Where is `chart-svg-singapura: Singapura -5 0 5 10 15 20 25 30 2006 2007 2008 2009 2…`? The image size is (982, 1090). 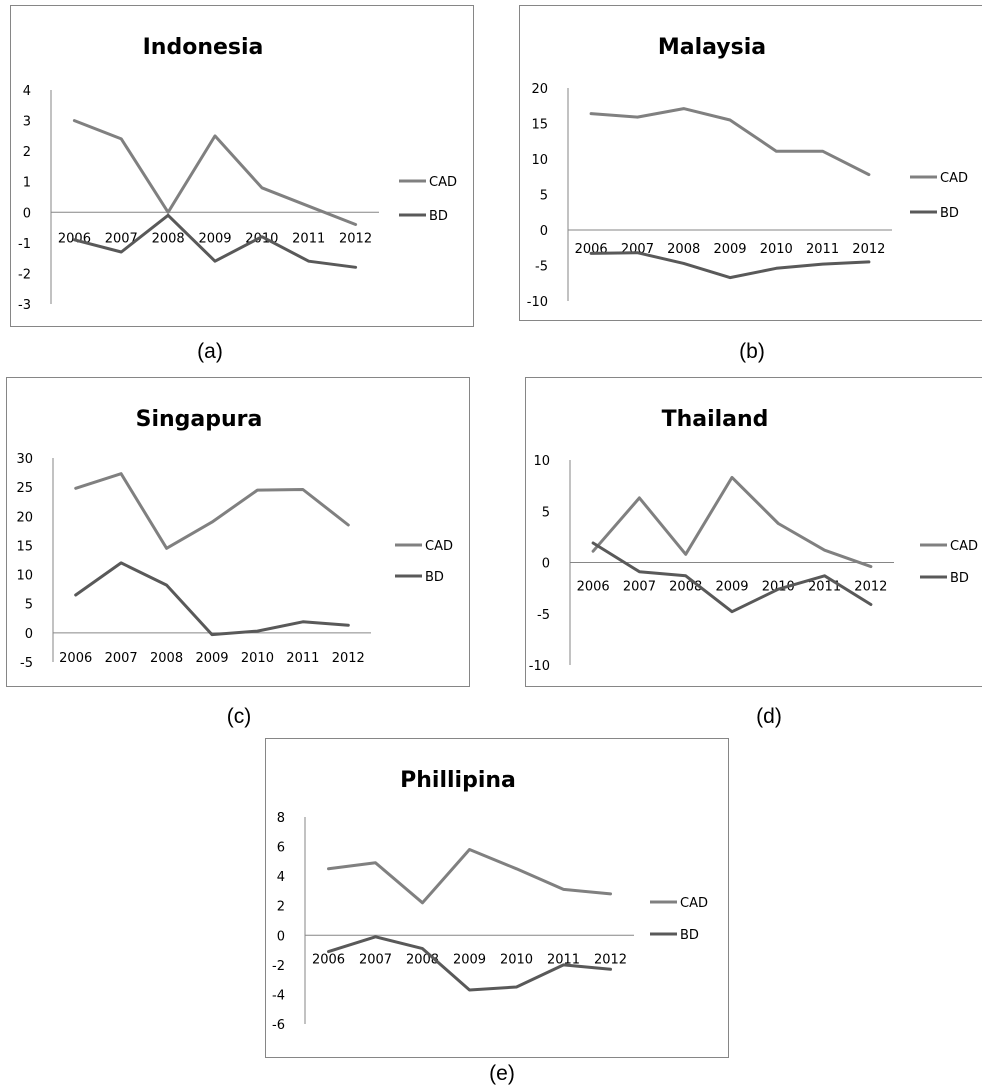
chart-svg-singapura: Singapura -5 0 5 10 15 20 25 30 2006 2007 2008 2009 2… is located at coordinates (234, 539).